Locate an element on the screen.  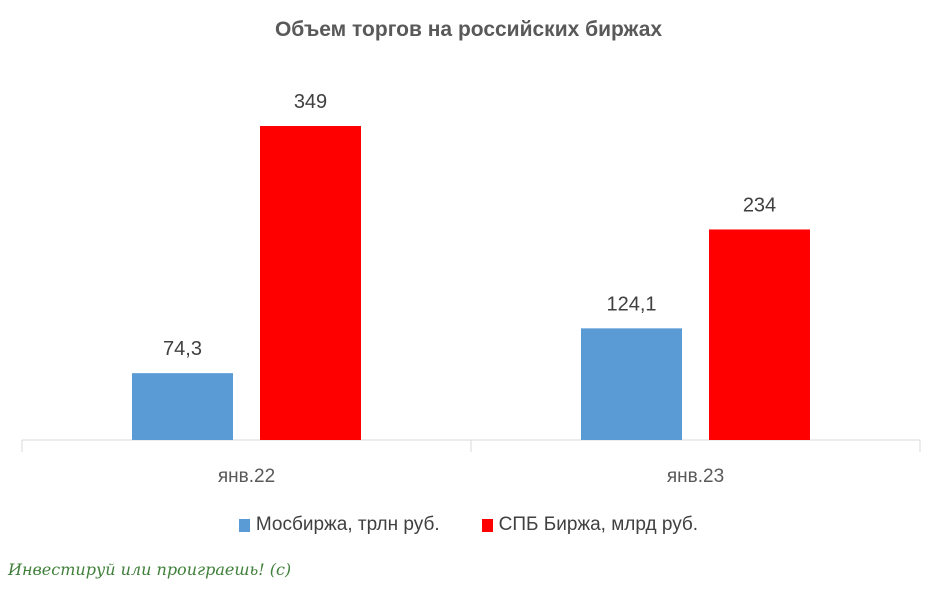
legend-item-mosbirzha: Мосбиржа, трлн руб. is located at coordinates (339, 525).